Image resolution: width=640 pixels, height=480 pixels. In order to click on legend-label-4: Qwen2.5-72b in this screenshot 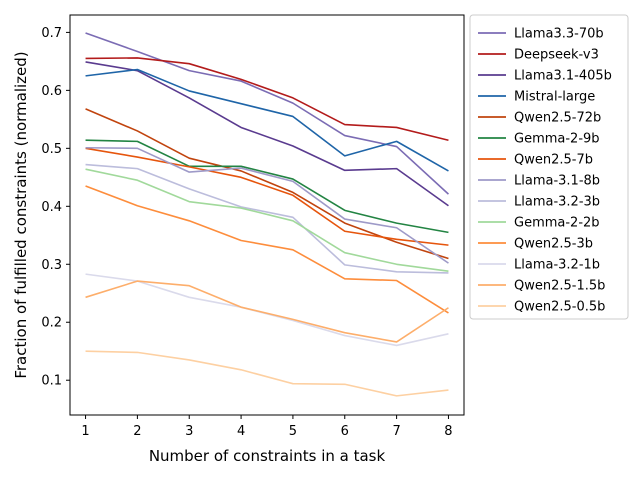, I will do `click(557, 118)`.